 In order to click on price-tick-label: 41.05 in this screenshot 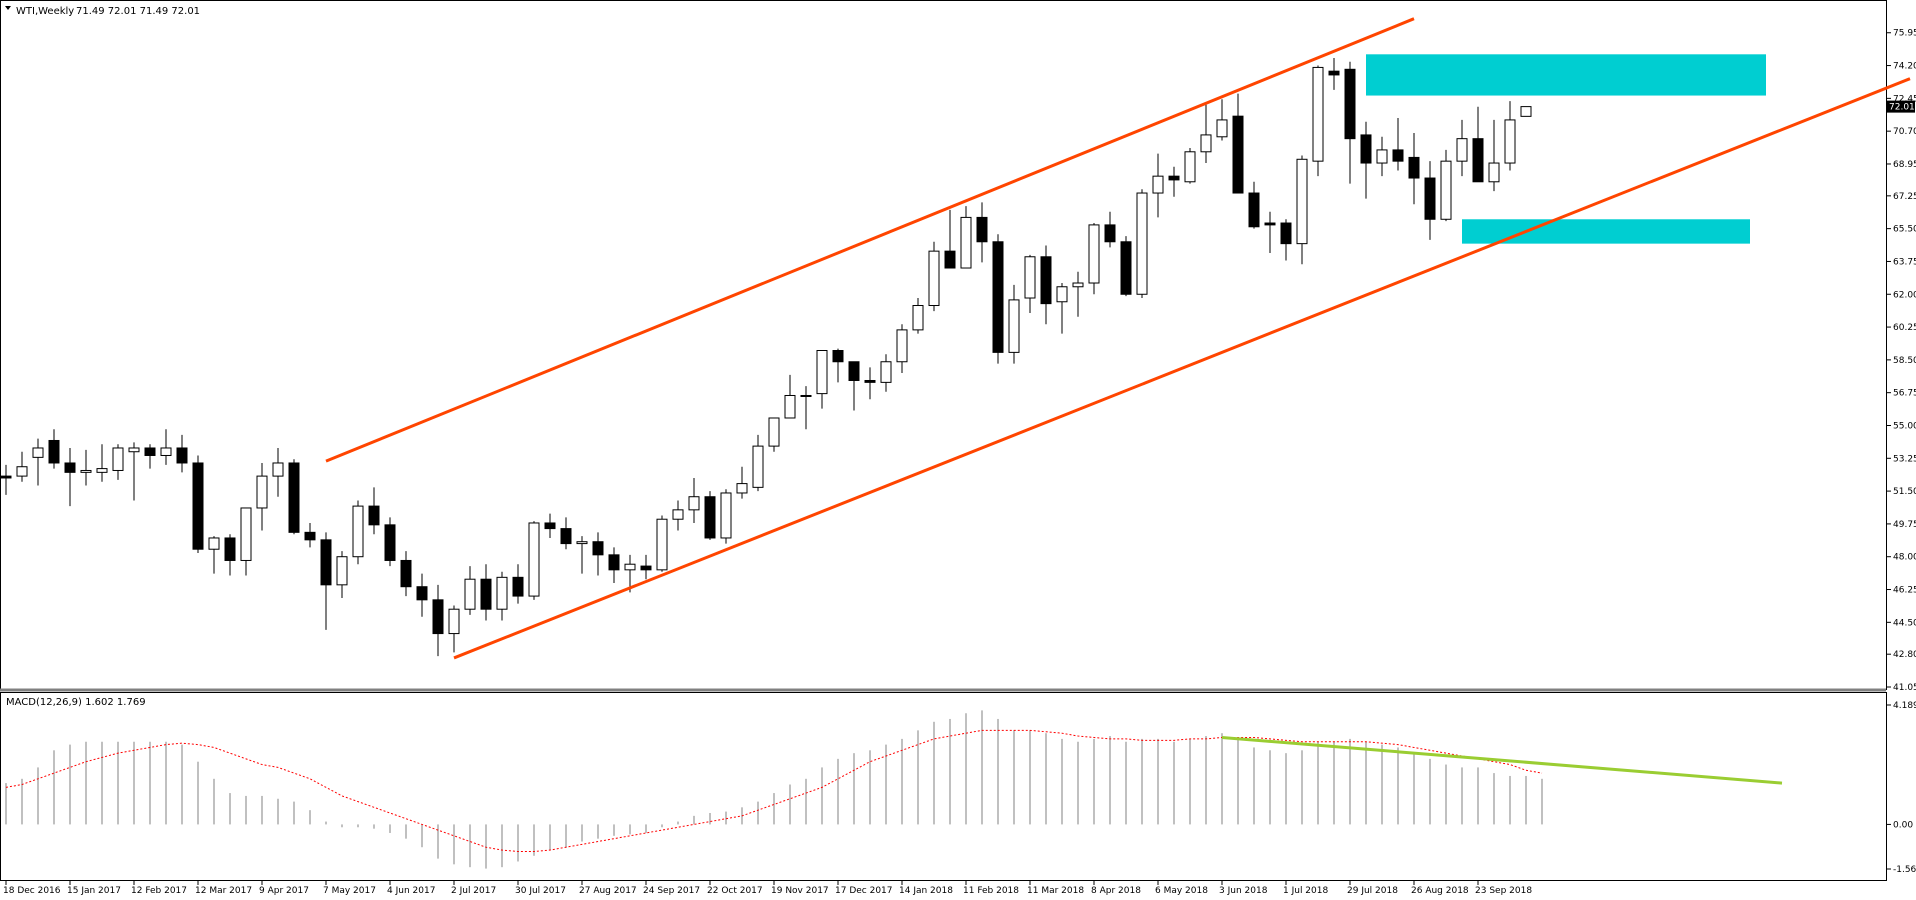, I will do `click(1904, 688)`.